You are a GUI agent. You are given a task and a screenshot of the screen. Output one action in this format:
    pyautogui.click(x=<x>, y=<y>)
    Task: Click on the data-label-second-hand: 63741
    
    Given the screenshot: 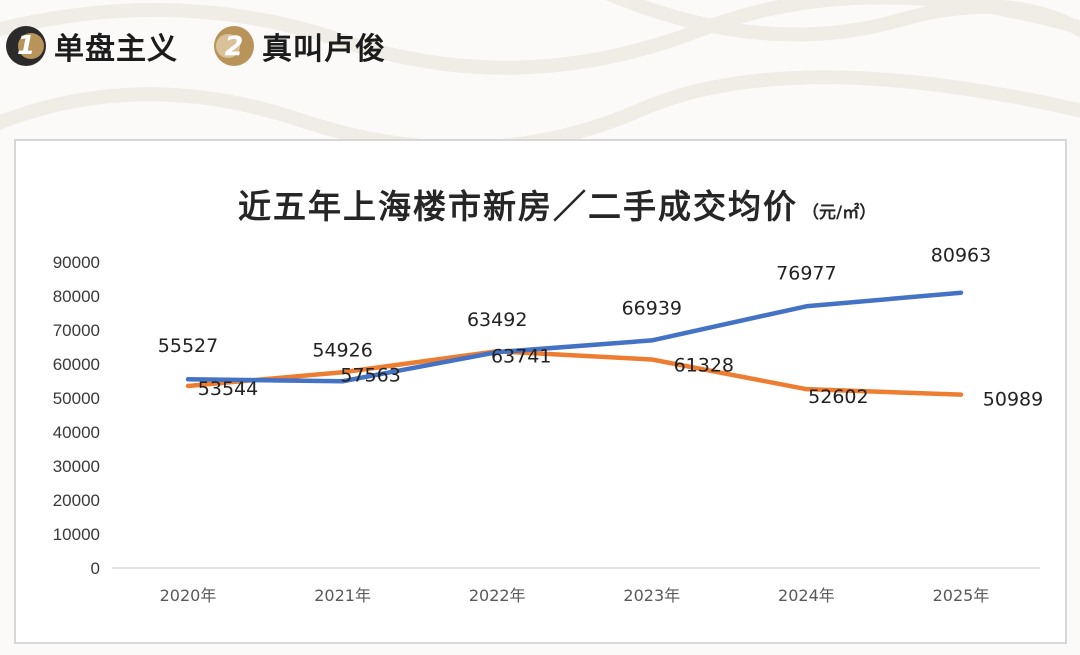 What is the action you would take?
    pyautogui.click(x=521, y=356)
    